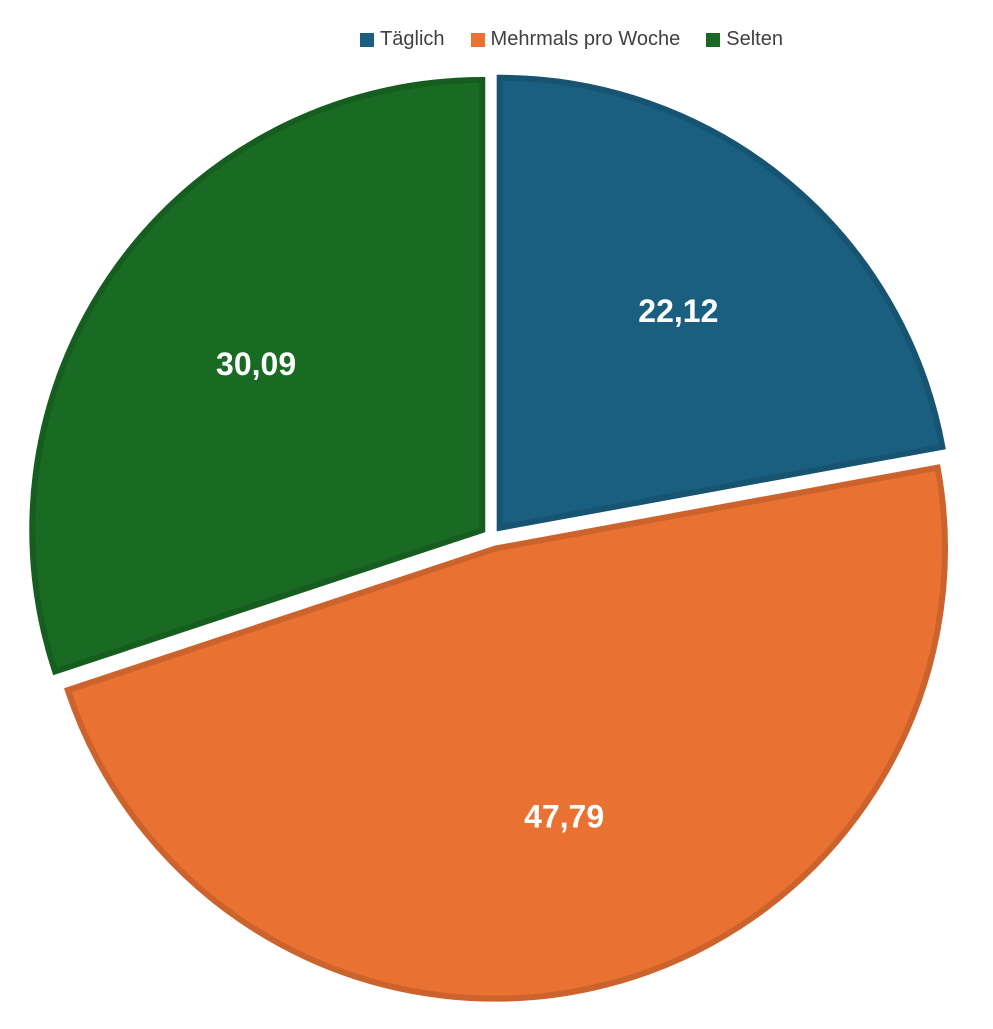 The height and width of the screenshot is (1029, 993). What do you see at coordinates (678, 311) in the screenshot?
I see `data-label: 22,12` at bounding box center [678, 311].